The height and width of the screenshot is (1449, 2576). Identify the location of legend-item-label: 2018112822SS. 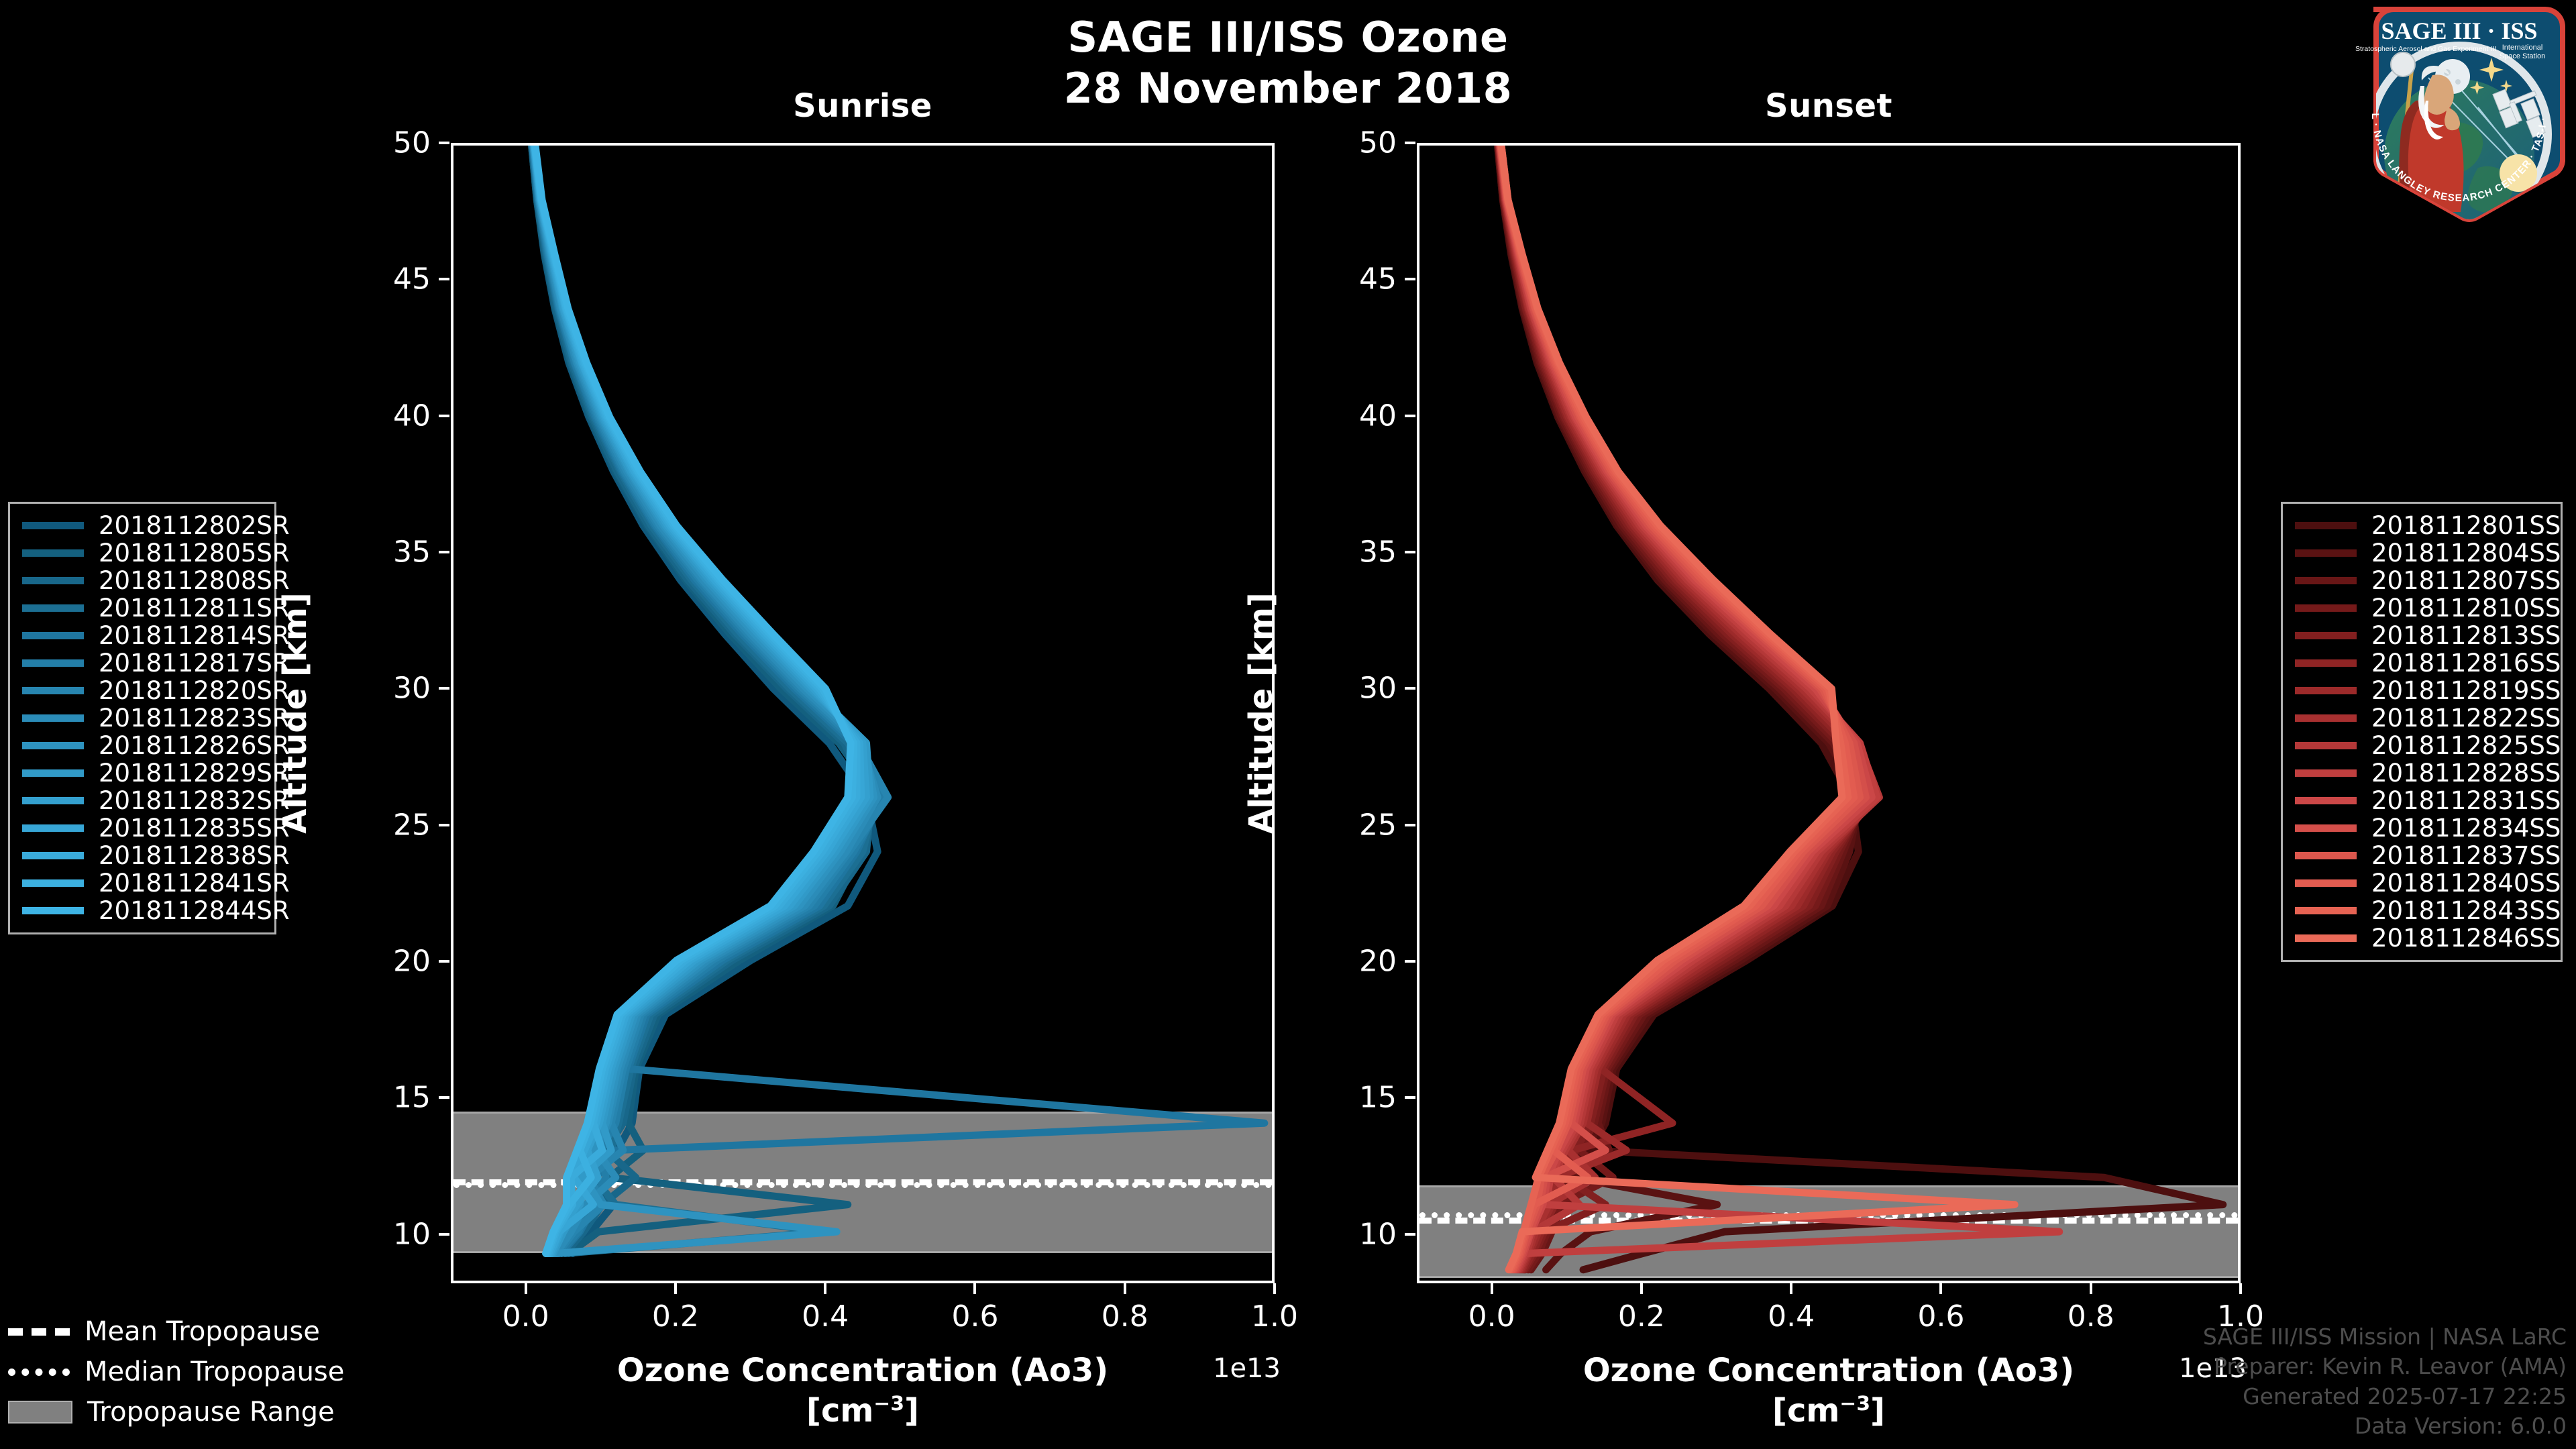
(2466, 718).